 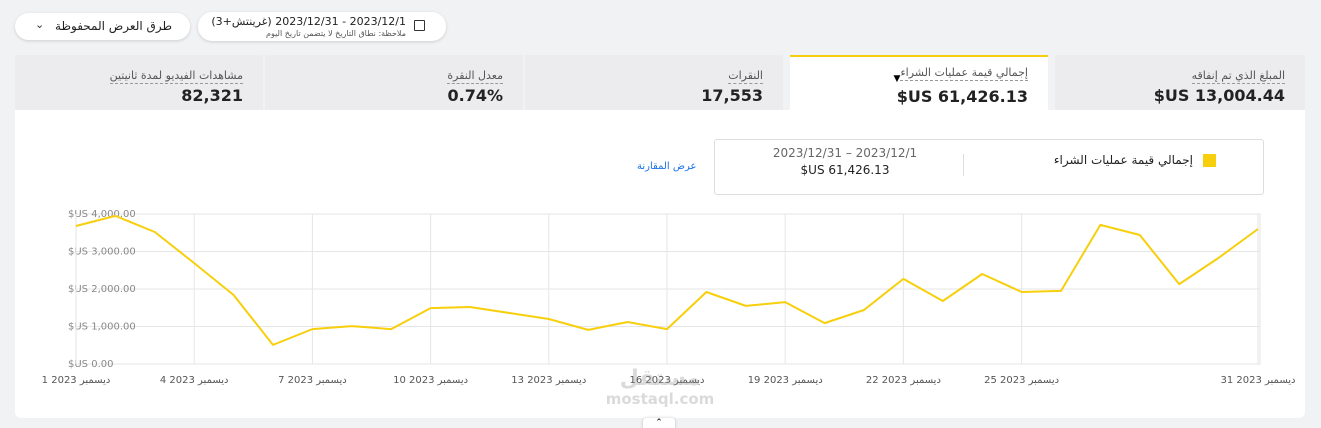 I want to click on y-tick-label: $US 3,000.00, so click(x=102, y=252).